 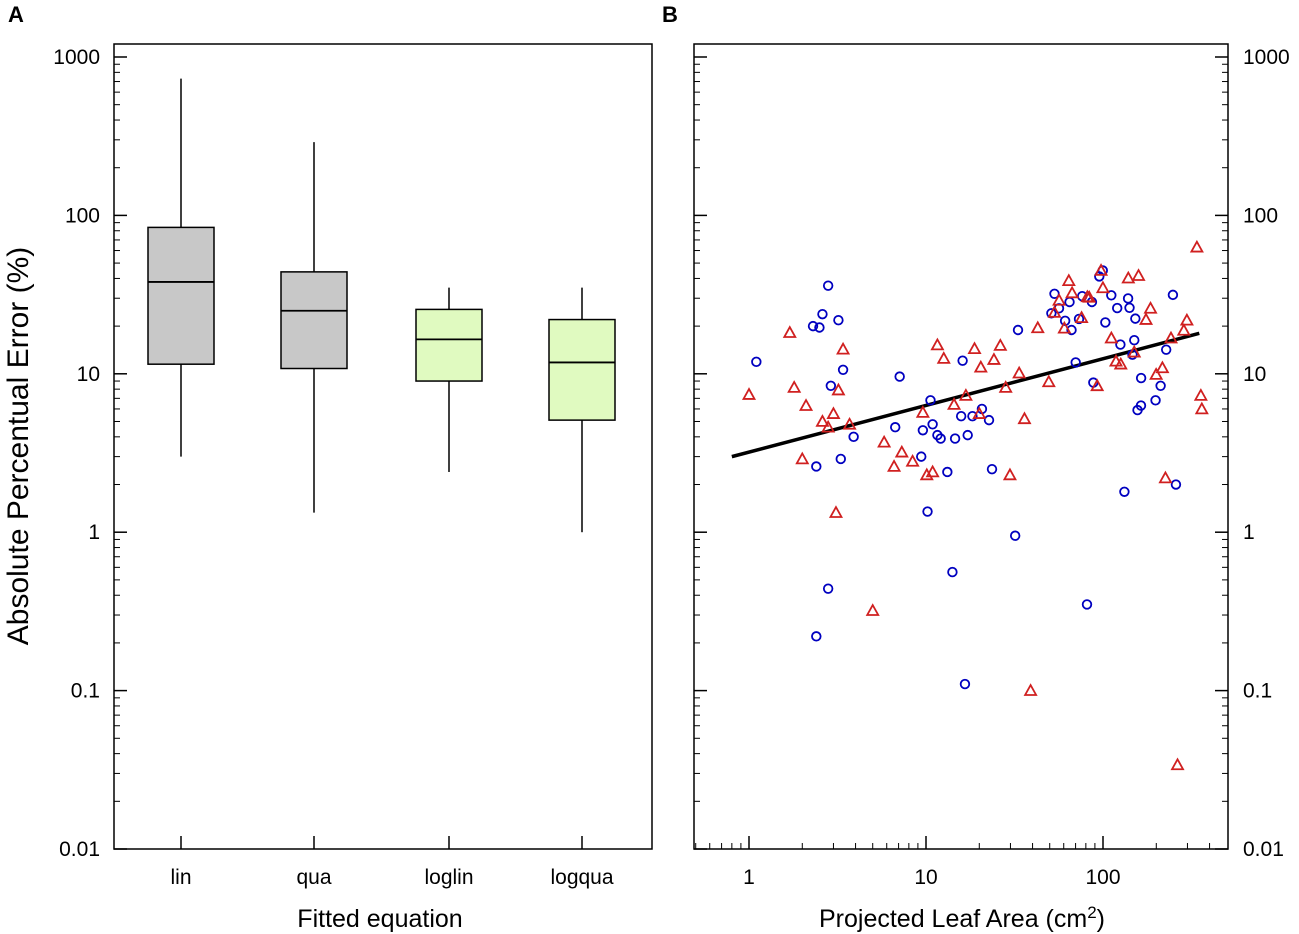 I want to click on a-x-tick-label: loglin, so click(x=448, y=877).